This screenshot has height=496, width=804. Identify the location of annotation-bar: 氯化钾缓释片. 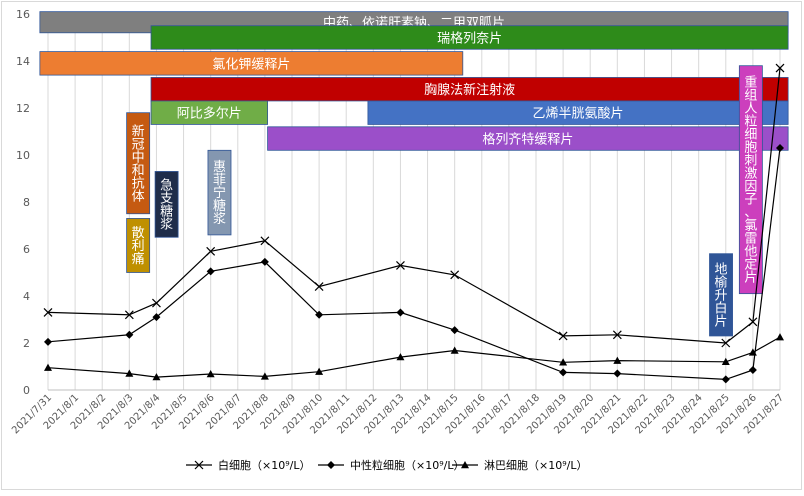
(251, 63).